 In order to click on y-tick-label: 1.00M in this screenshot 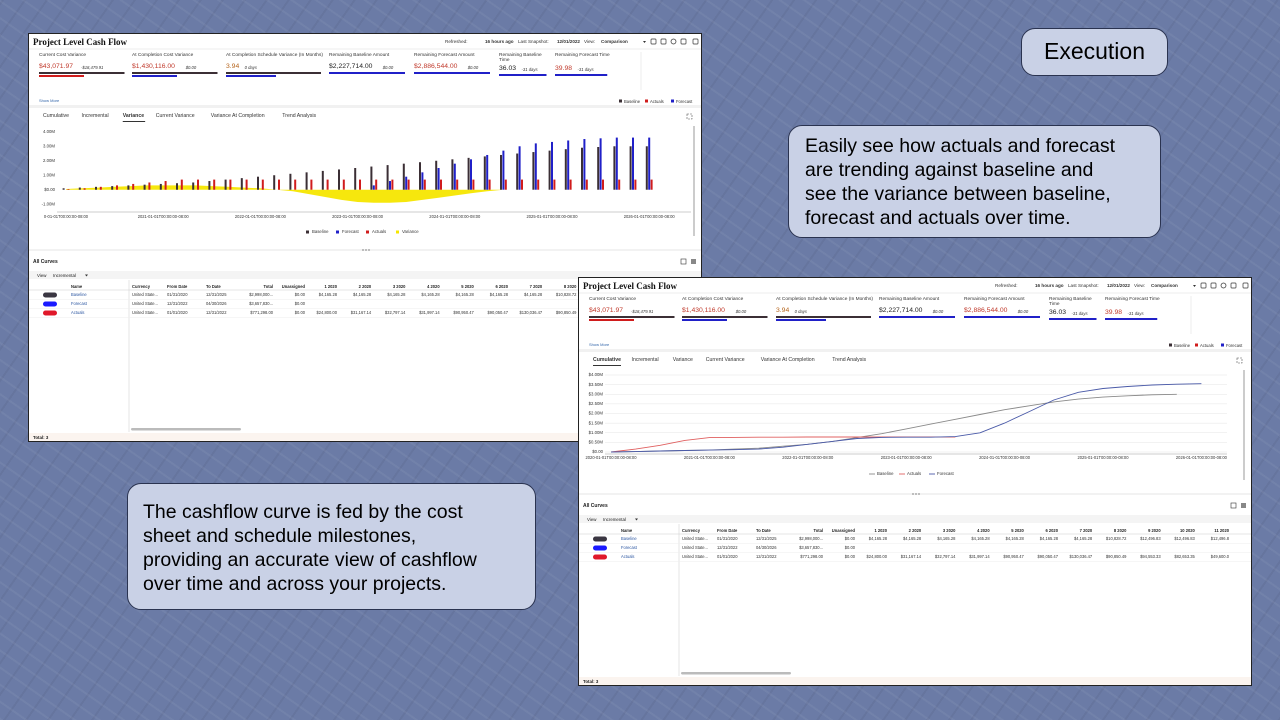, I will do `click(49, 174)`.